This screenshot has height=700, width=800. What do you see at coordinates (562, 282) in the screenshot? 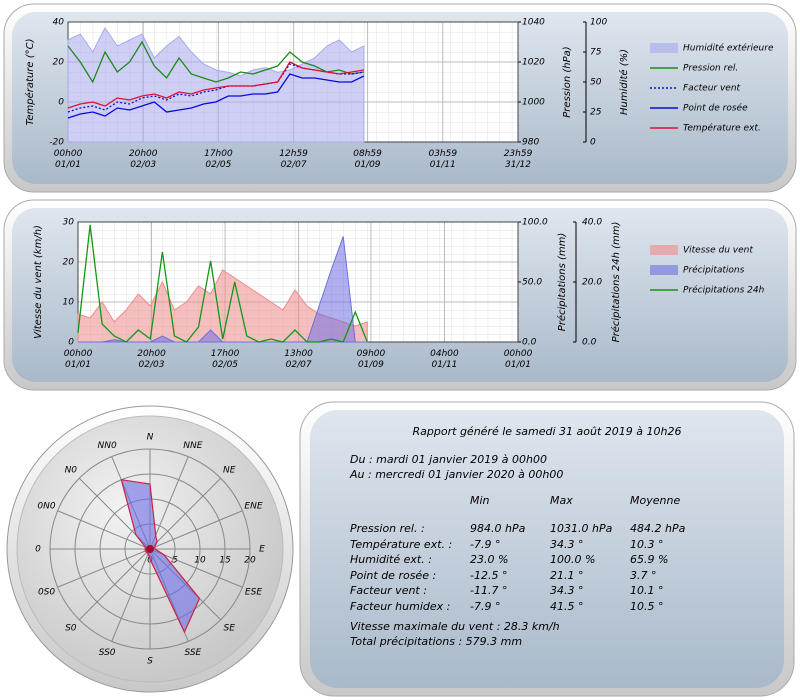
I see `axis-label: Précipitations (mm)` at bounding box center [562, 282].